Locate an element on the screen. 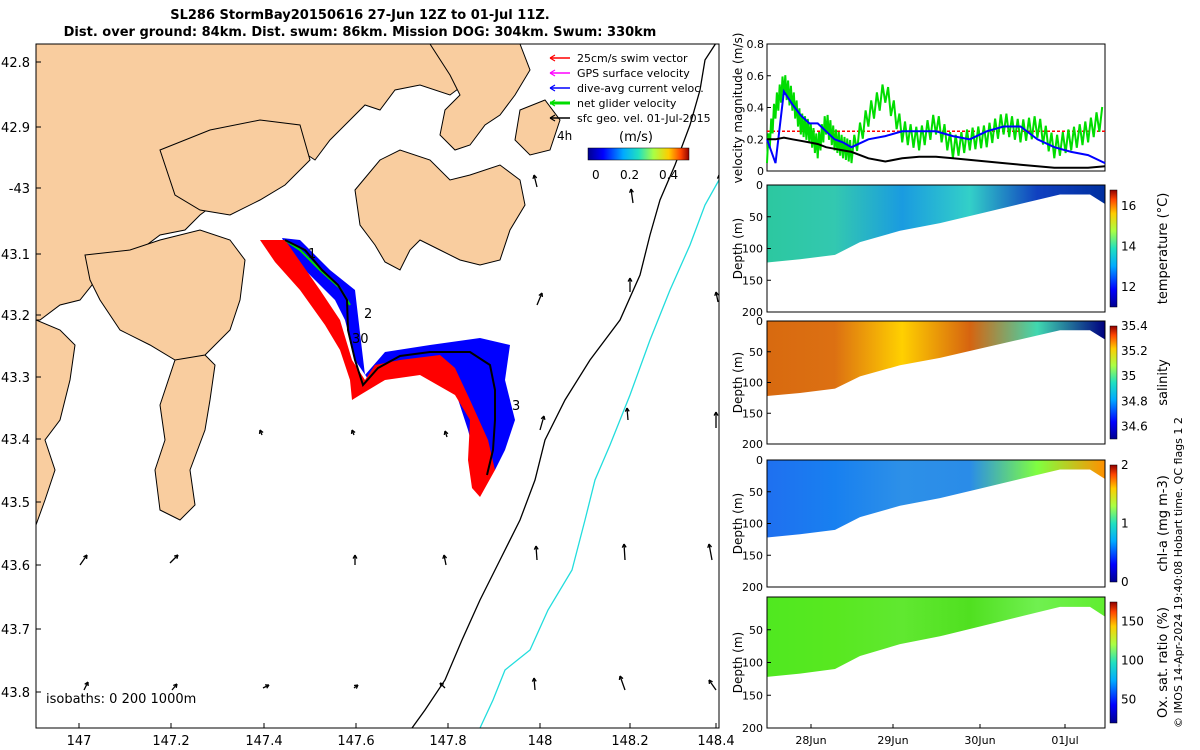  land-west-lobe is located at coordinates (56, 422).